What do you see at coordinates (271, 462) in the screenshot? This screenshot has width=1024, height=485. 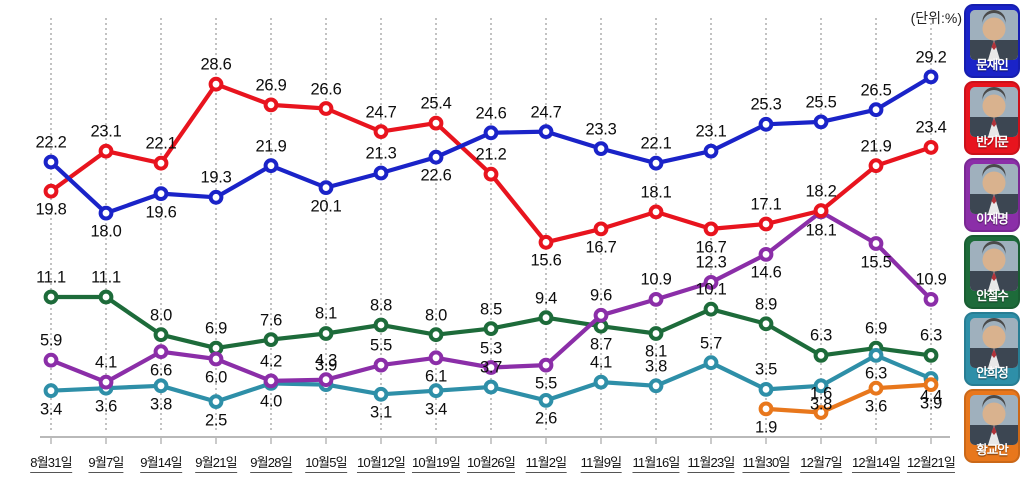 I see `x-tick-label: 9월28일` at bounding box center [271, 462].